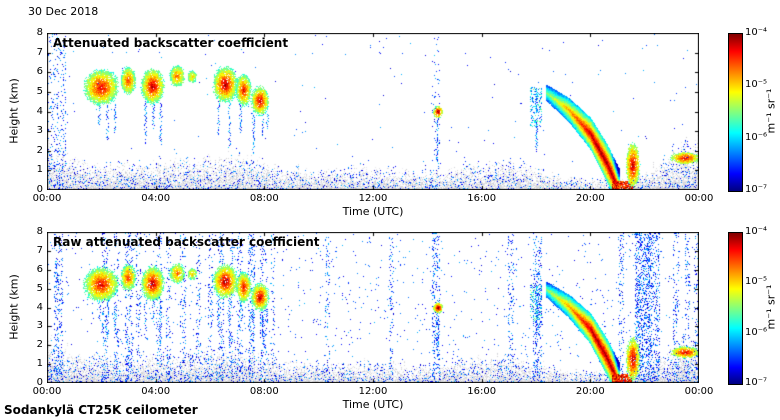  What do you see at coordinates (373, 404) in the screenshot?
I see `x-axis-label-bottom: Time (UTC)` at bounding box center [373, 404].